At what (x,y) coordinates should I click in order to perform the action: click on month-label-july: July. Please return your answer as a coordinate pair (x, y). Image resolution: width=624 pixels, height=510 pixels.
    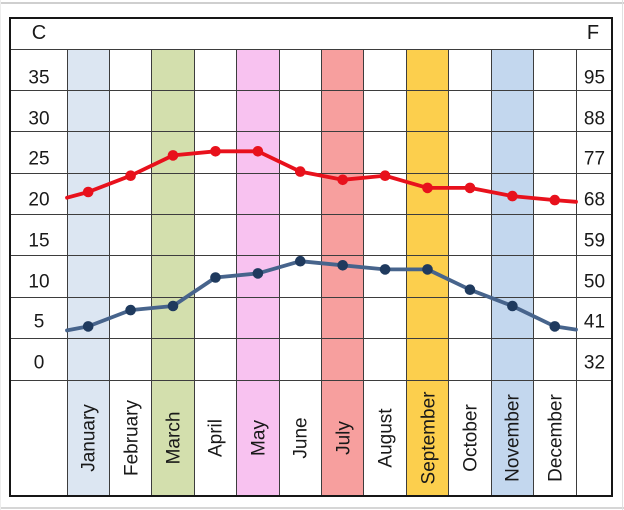
    Looking at the image, I should click on (344, 437).